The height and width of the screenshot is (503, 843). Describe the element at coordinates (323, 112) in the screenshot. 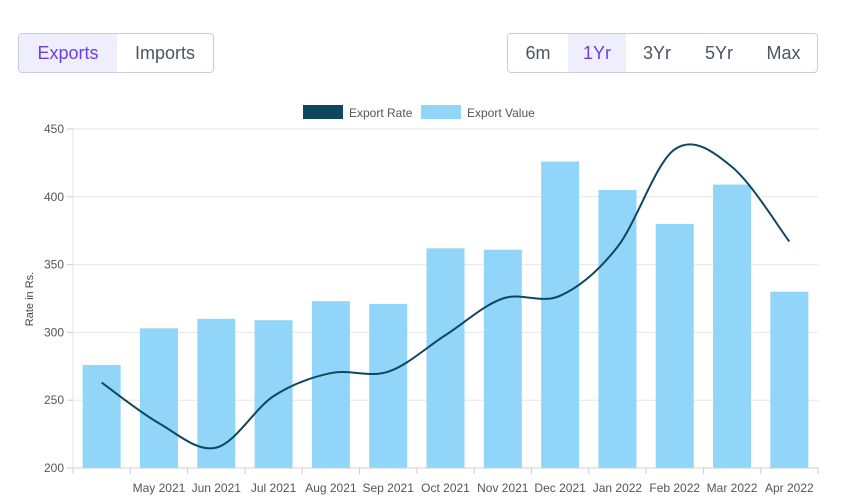

I see `legend-swatch-export-rate` at that location.